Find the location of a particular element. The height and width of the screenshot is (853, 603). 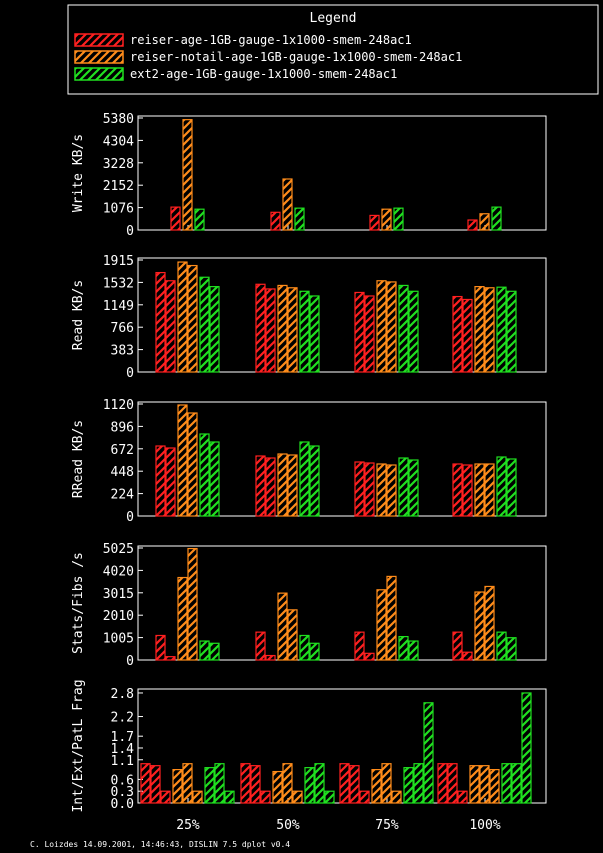

y-tick-label: 672 is located at coordinates (122, 450).